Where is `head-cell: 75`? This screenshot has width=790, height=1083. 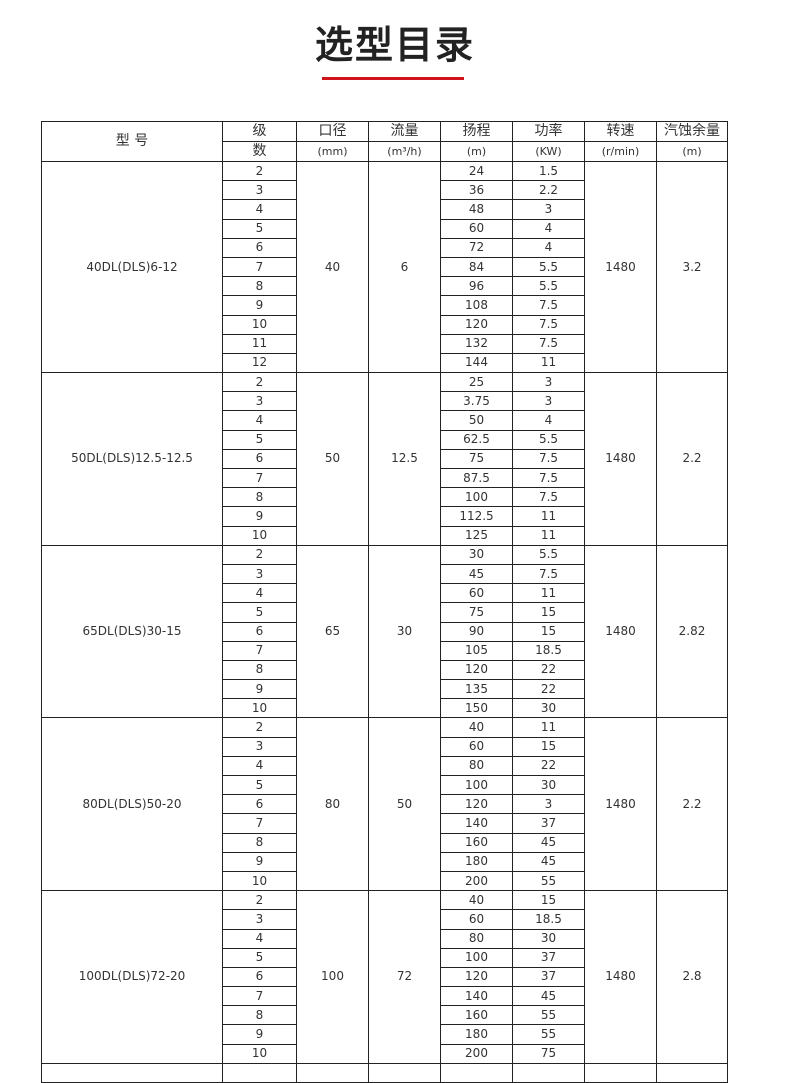 head-cell: 75 is located at coordinates (476, 459).